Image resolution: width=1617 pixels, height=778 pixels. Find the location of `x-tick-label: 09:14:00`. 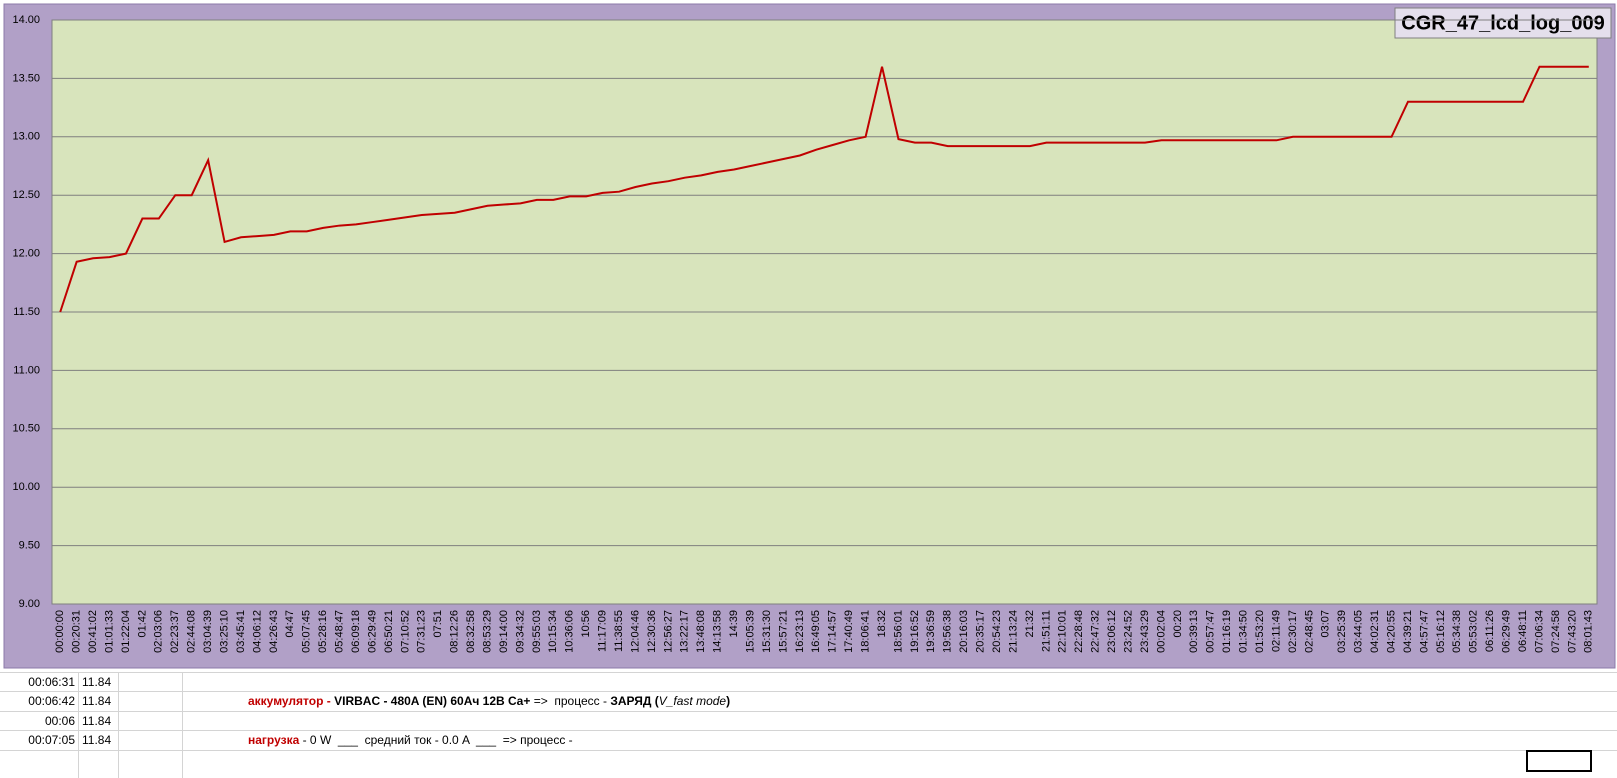

x-tick-label: 09:14:00 is located at coordinates (504, 631).